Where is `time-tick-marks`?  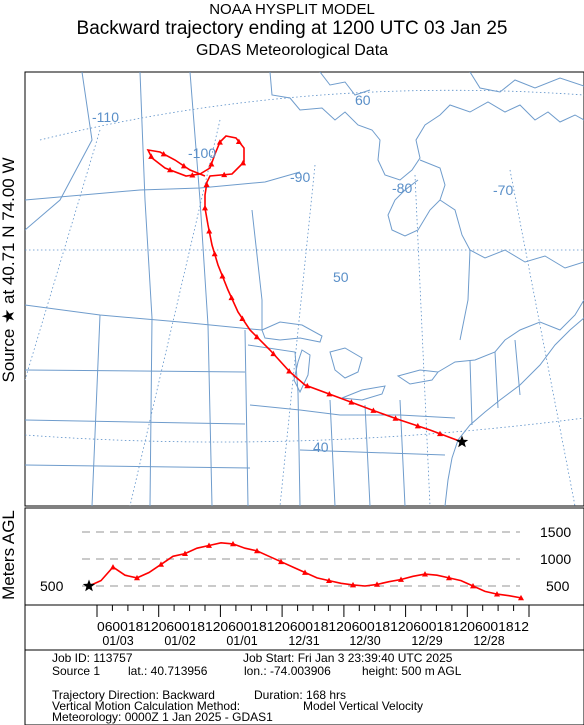
time-tick-marks is located at coordinates (313, 611).